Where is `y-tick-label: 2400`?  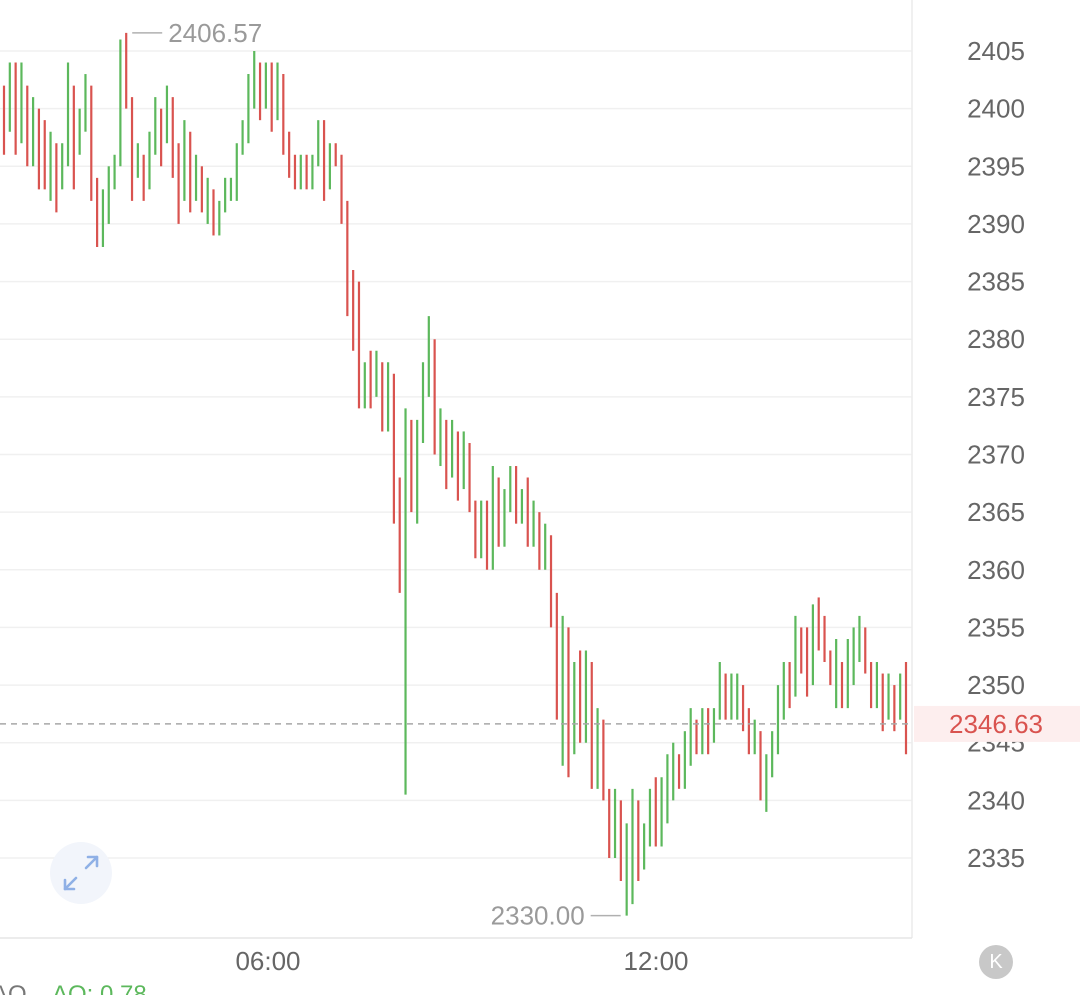 y-tick-label: 2400 is located at coordinates (996, 109).